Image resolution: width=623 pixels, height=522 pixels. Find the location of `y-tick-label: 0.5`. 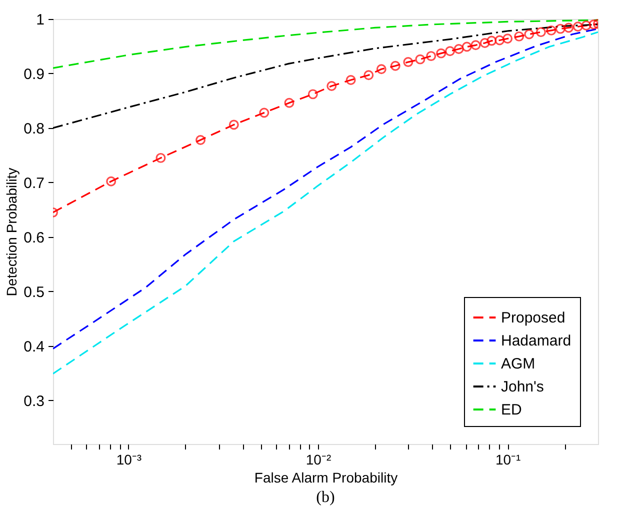

y-tick-label: 0.5 is located at coordinates (34, 292).